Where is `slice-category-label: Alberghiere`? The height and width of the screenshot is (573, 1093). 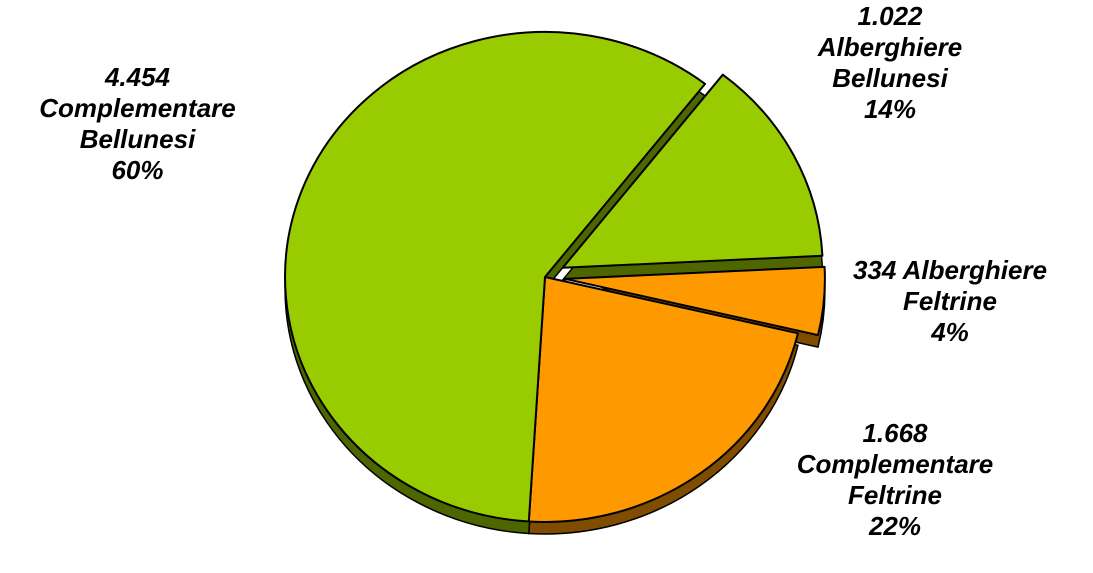
slice-category-label: Alberghiere is located at coordinates (890, 47).